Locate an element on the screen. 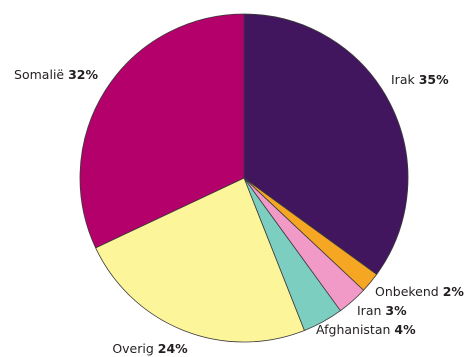 This screenshot has width=467, height=357. label-overig: Overig 24% is located at coordinates (150, 348).